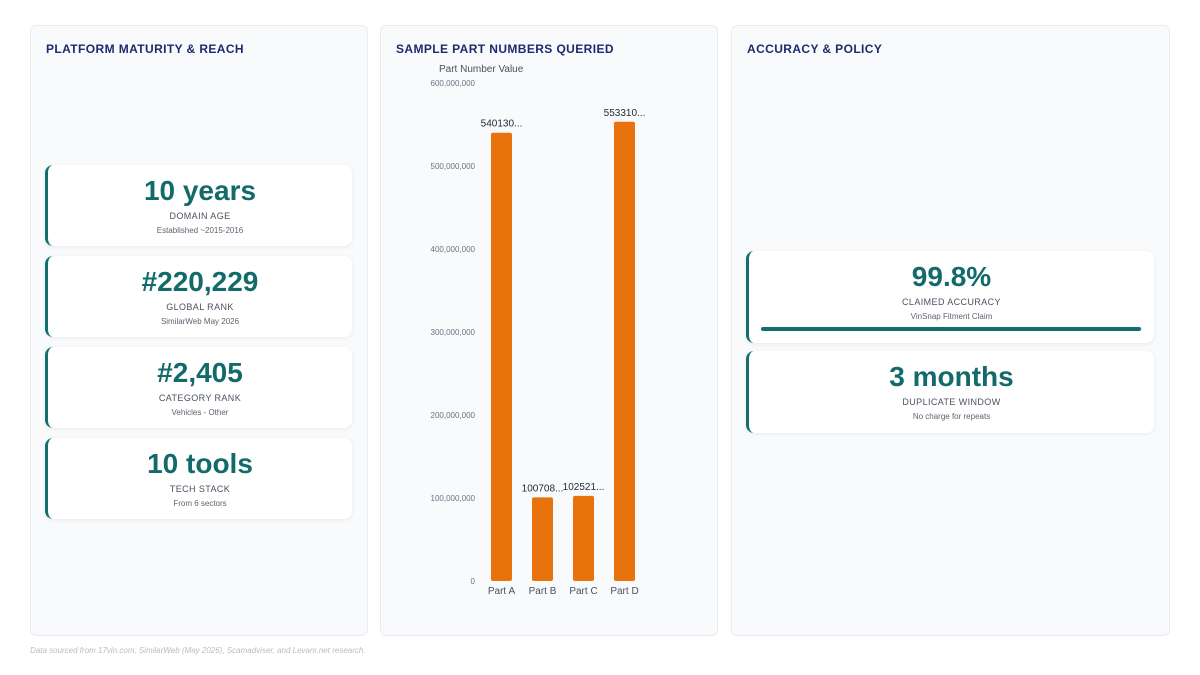  I want to click on card-sub: Established ~2015-2016, so click(200, 230).